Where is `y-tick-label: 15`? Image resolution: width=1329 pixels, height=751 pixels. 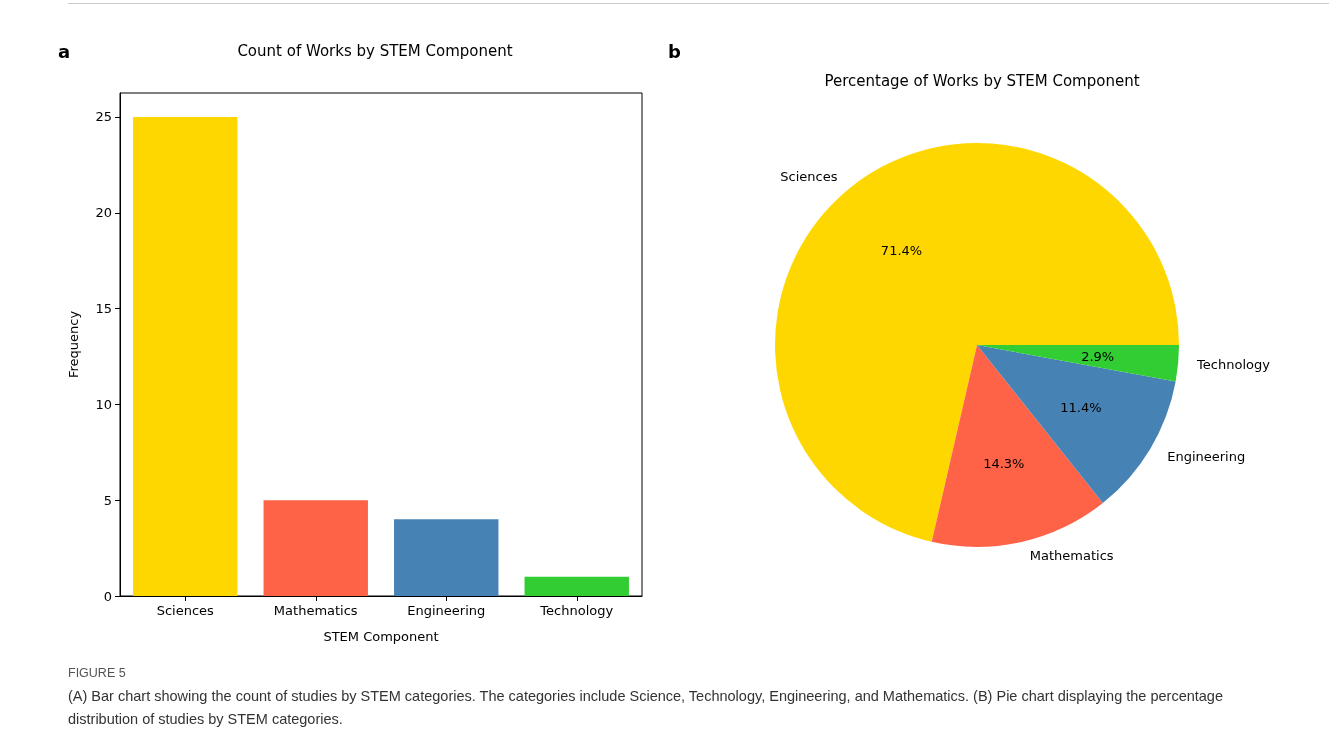
y-tick-label: 15 is located at coordinates (103, 309).